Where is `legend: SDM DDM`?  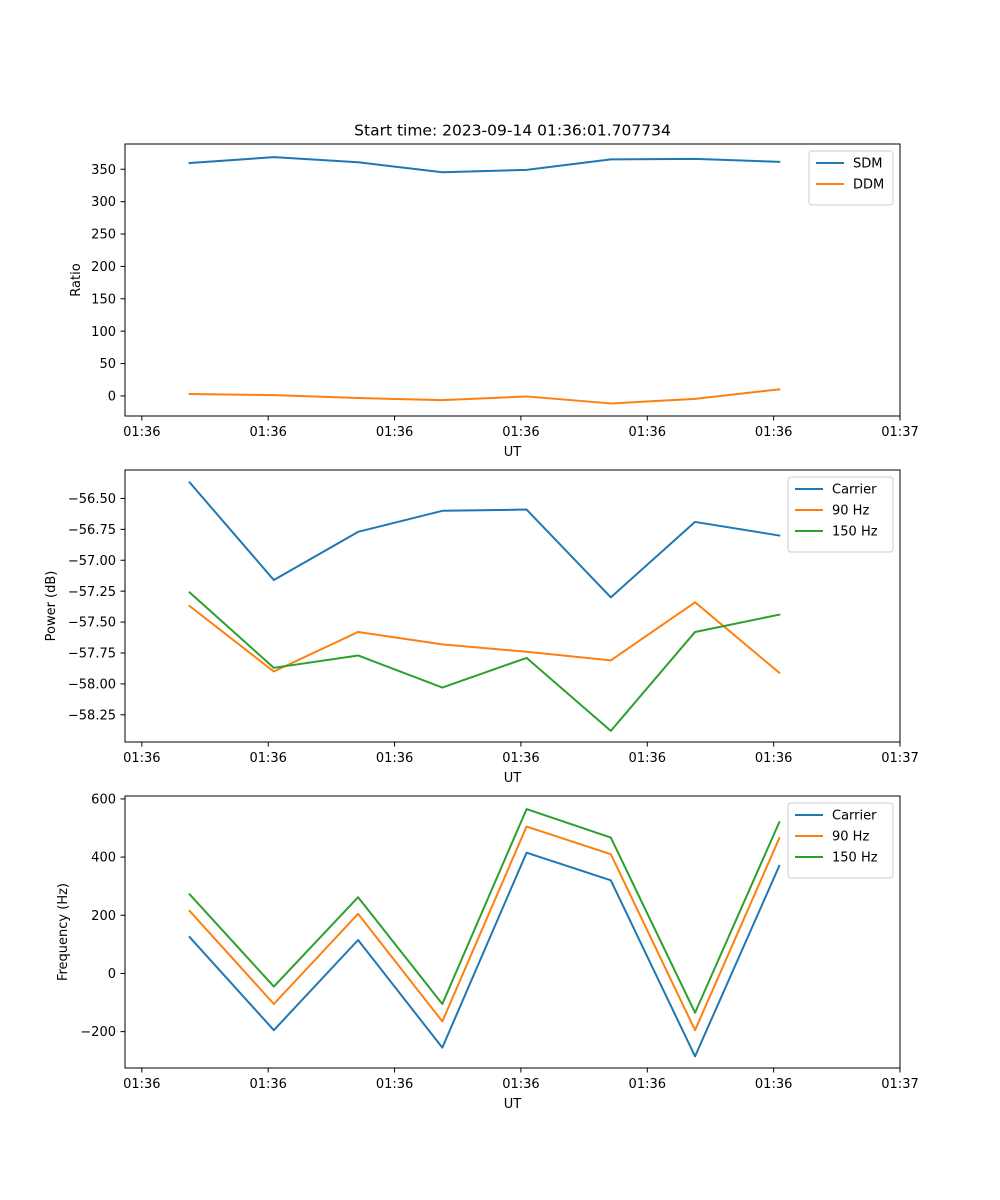
legend: SDM DDM is located at coordinates (851, 178).